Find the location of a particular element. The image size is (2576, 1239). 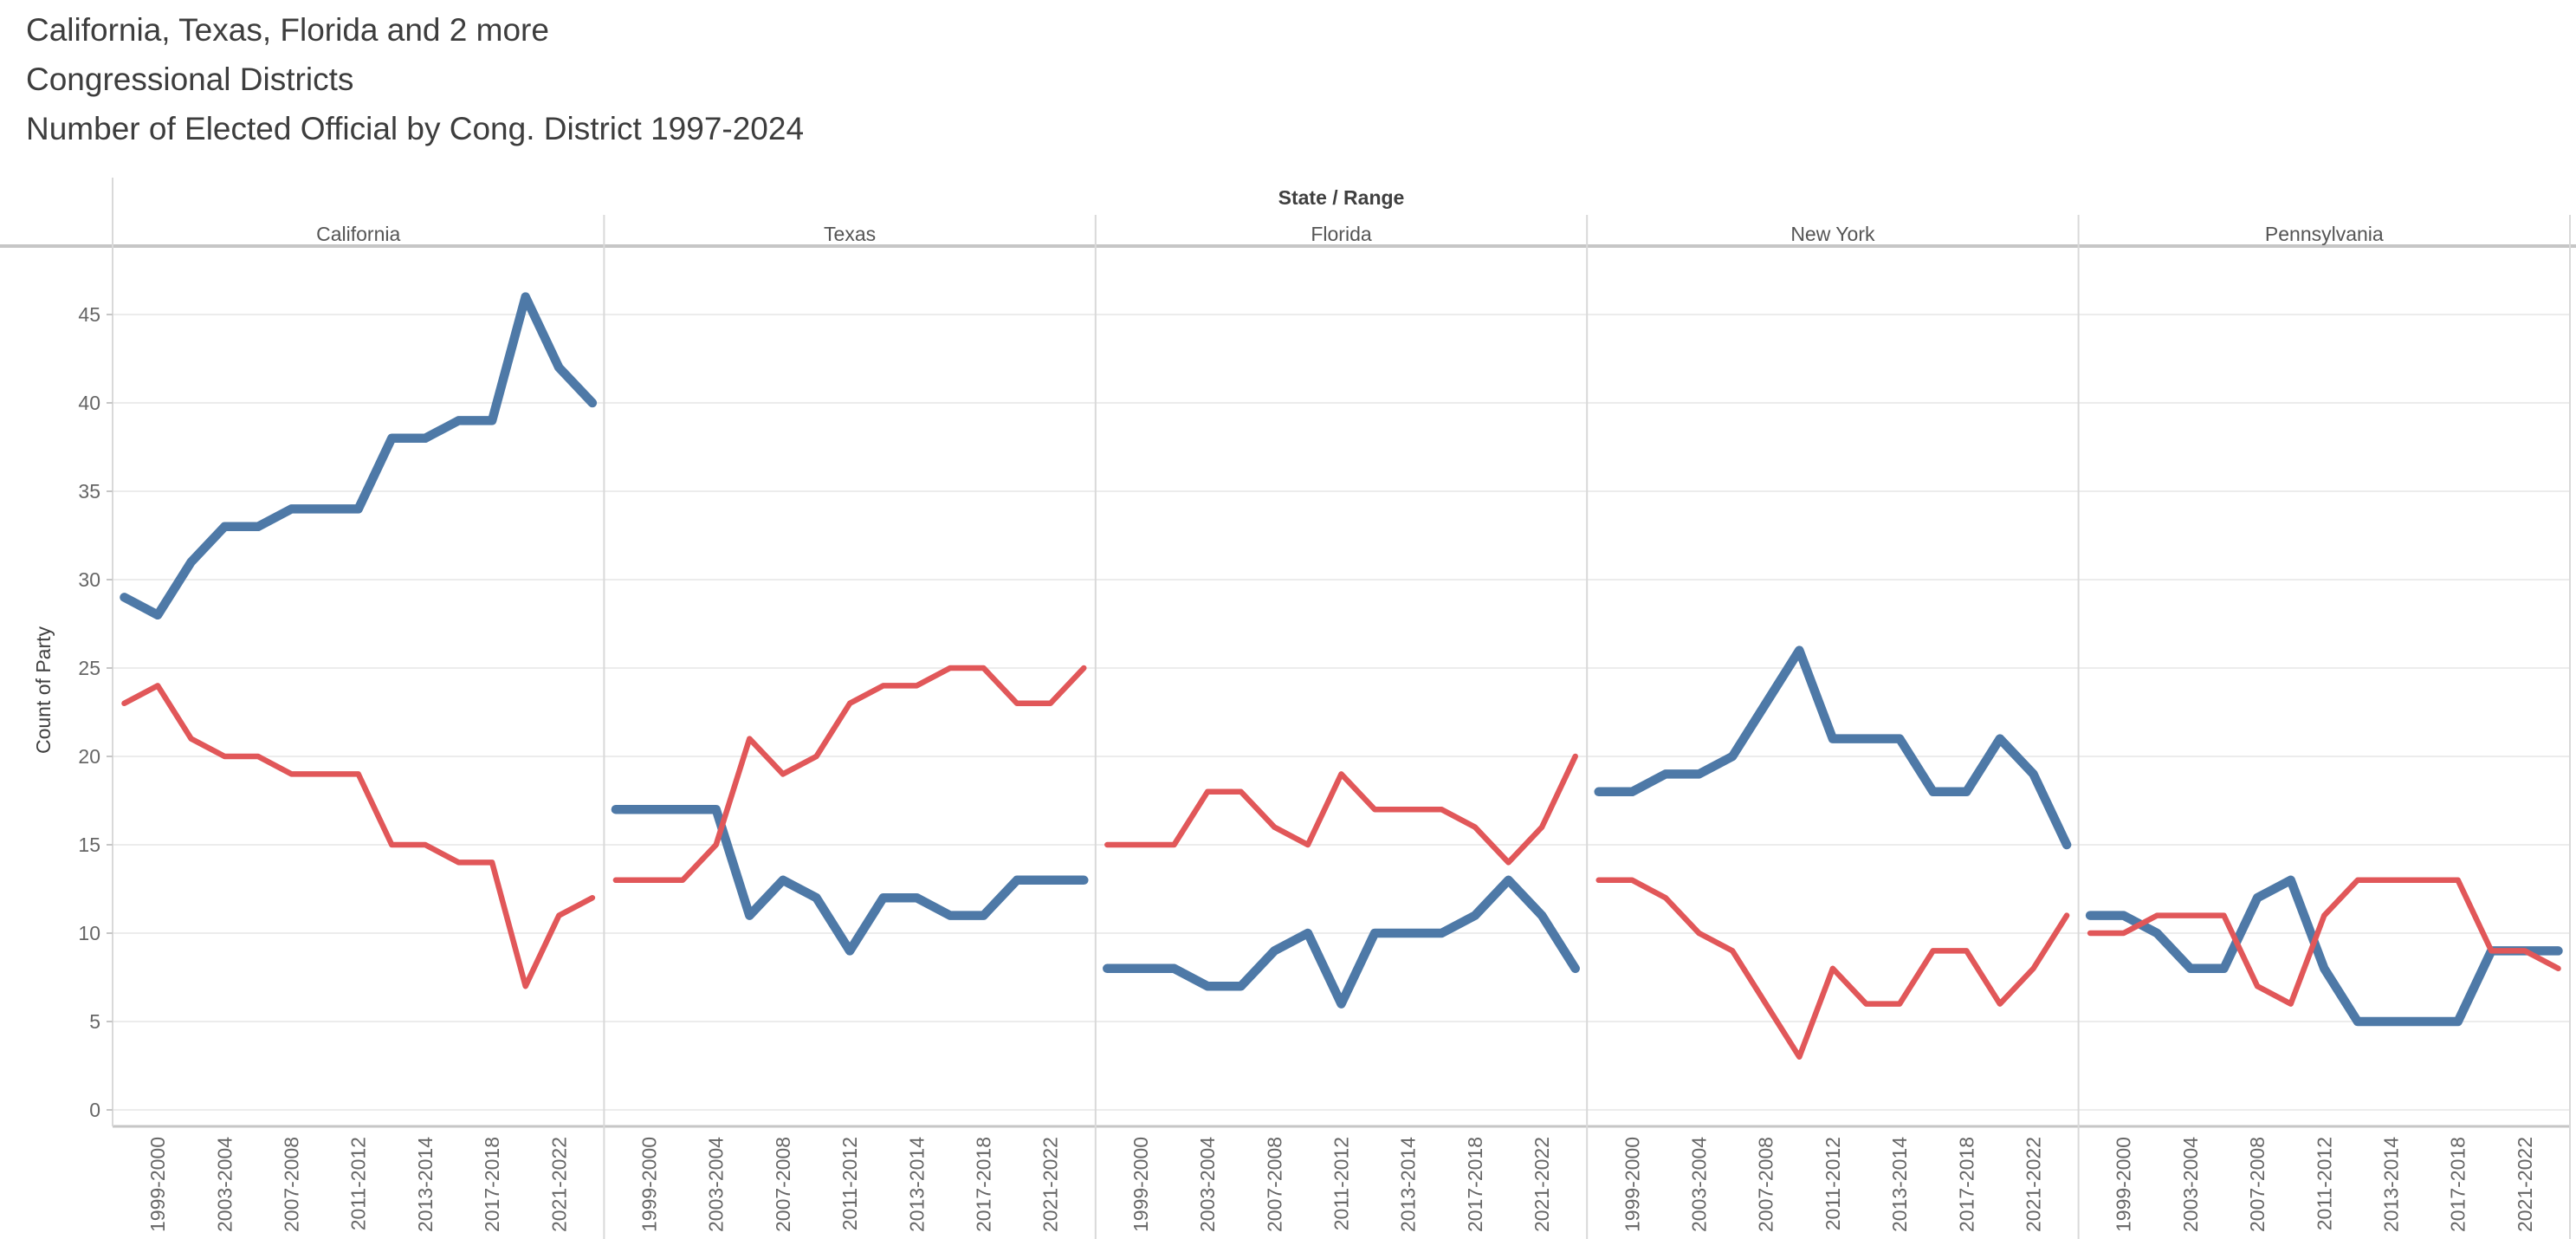

state-header-texas: Texas is located at coordinates (850, 234).